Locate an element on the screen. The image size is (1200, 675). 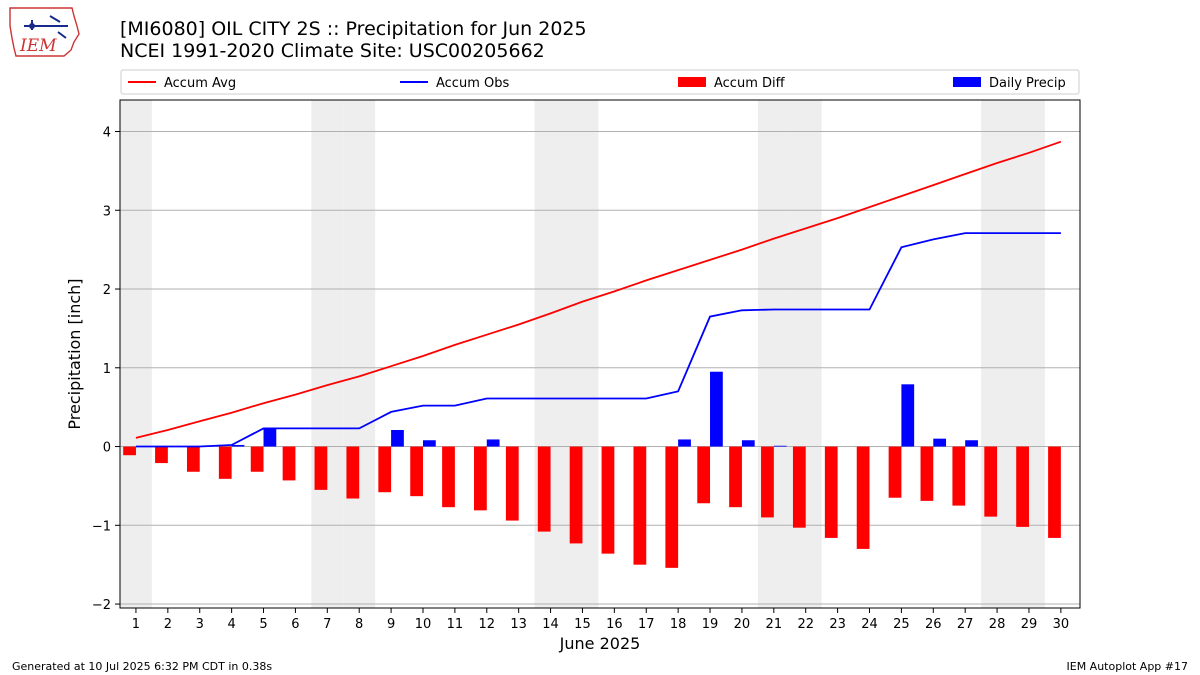
x-tick-label: 6 is located at coordinates (295, 624).